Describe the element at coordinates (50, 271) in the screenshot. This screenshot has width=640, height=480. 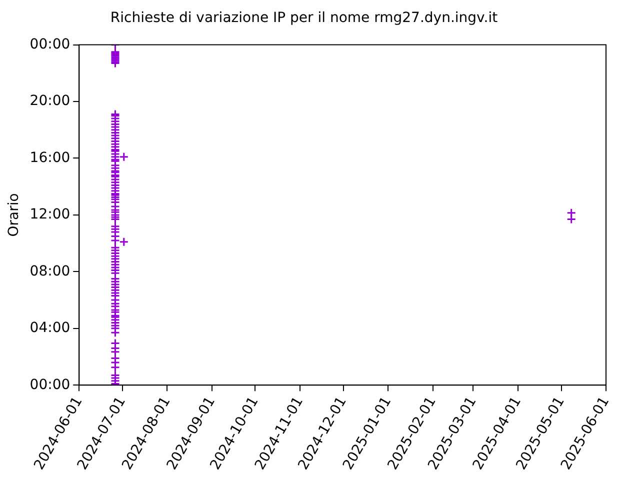
I see `y-tick-label: 08:00` at that location.